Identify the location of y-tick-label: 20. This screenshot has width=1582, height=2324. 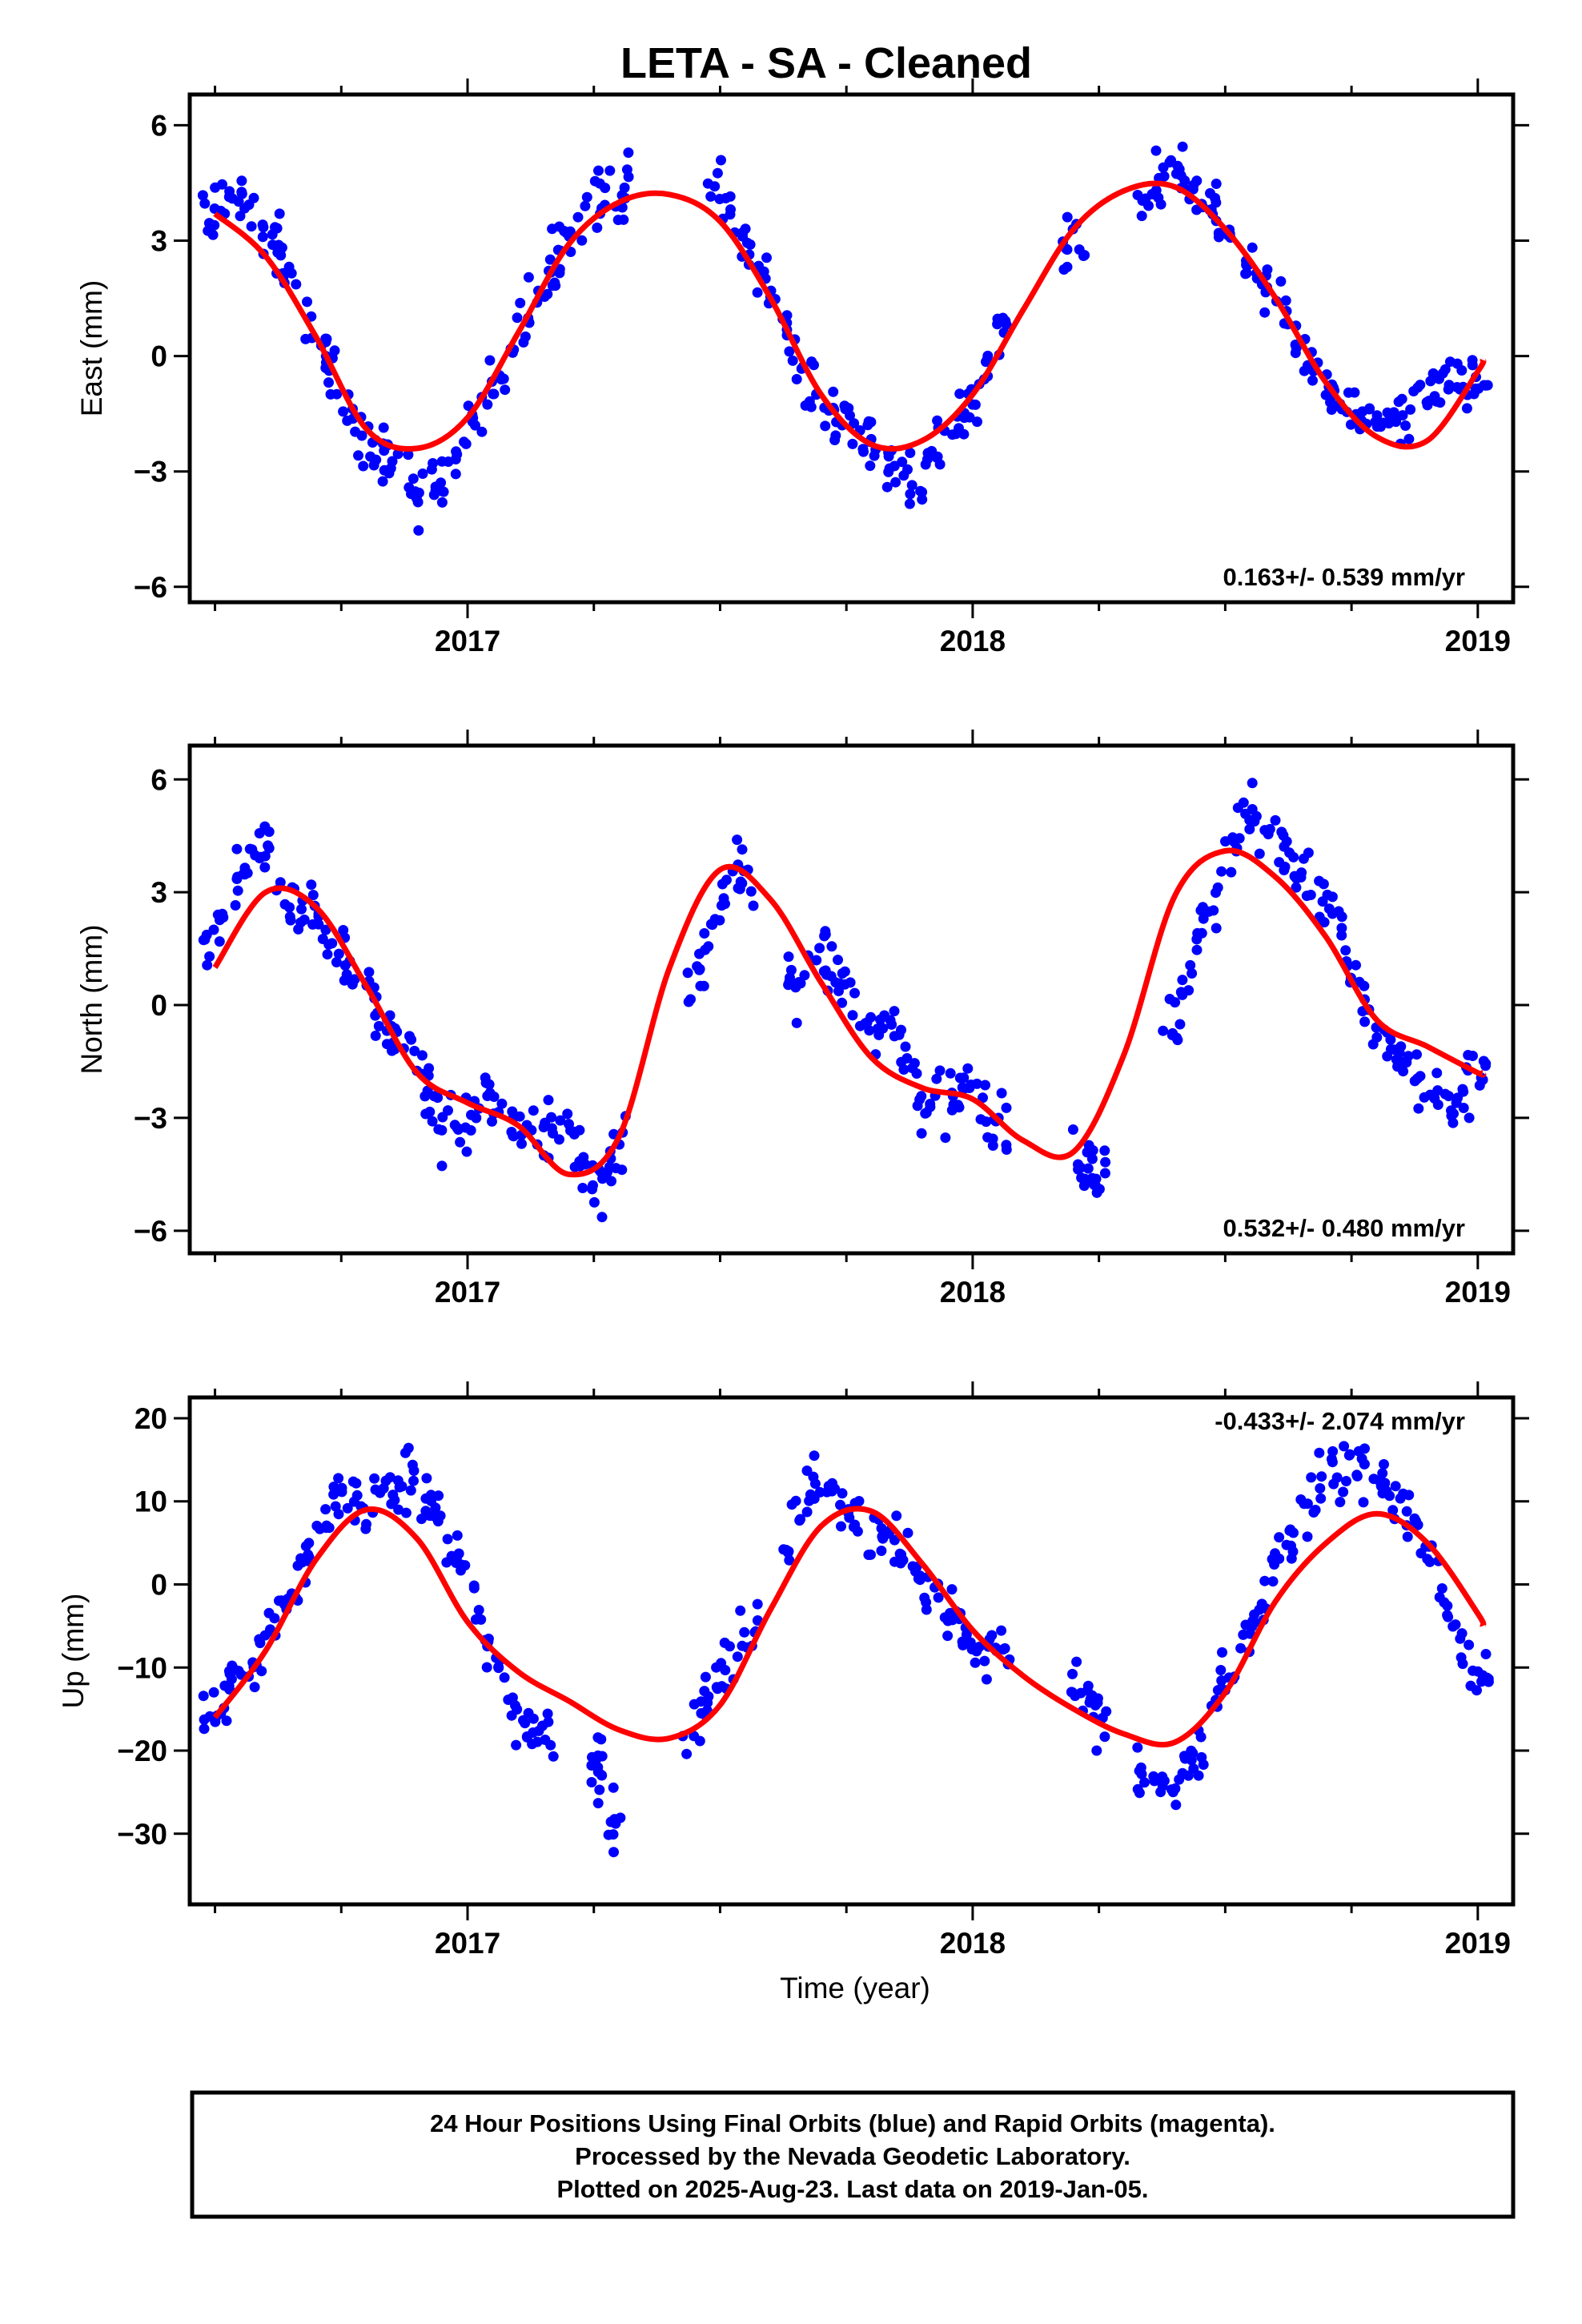
(151, 1418).